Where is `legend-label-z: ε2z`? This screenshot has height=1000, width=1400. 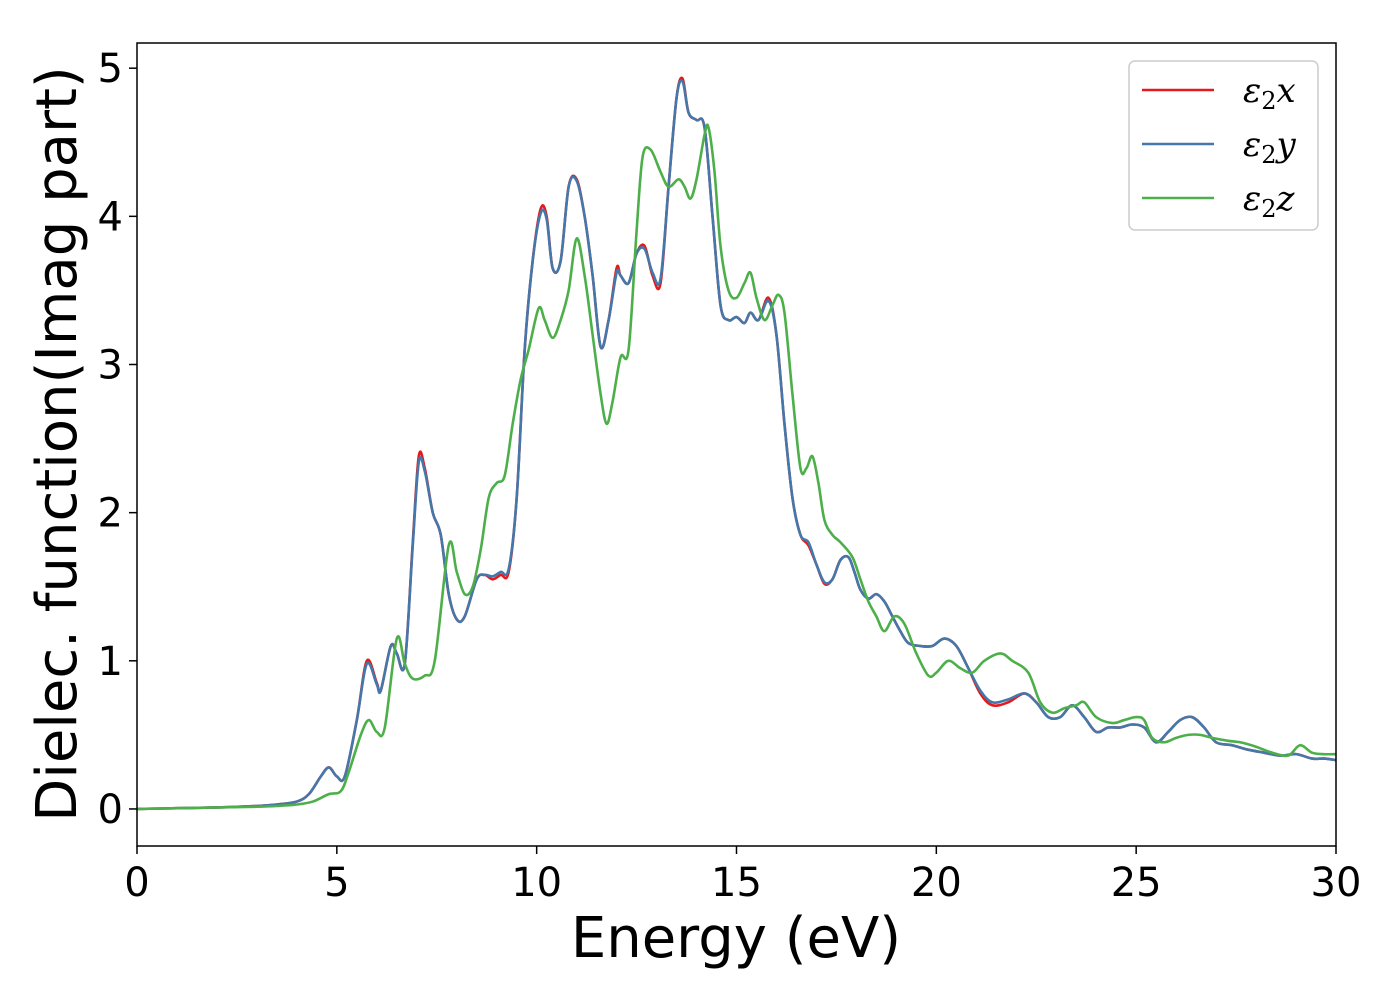
legend-label-z: ε2z is located at coordinates (1269, 201).